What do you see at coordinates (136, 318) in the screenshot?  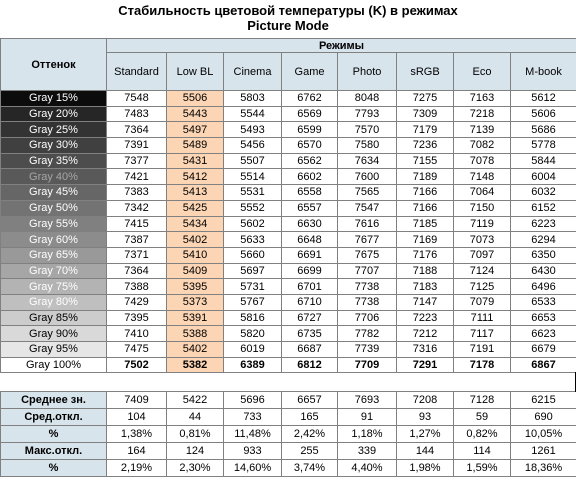 I see `value-cell: 7395` at bounding box center [136, 318].